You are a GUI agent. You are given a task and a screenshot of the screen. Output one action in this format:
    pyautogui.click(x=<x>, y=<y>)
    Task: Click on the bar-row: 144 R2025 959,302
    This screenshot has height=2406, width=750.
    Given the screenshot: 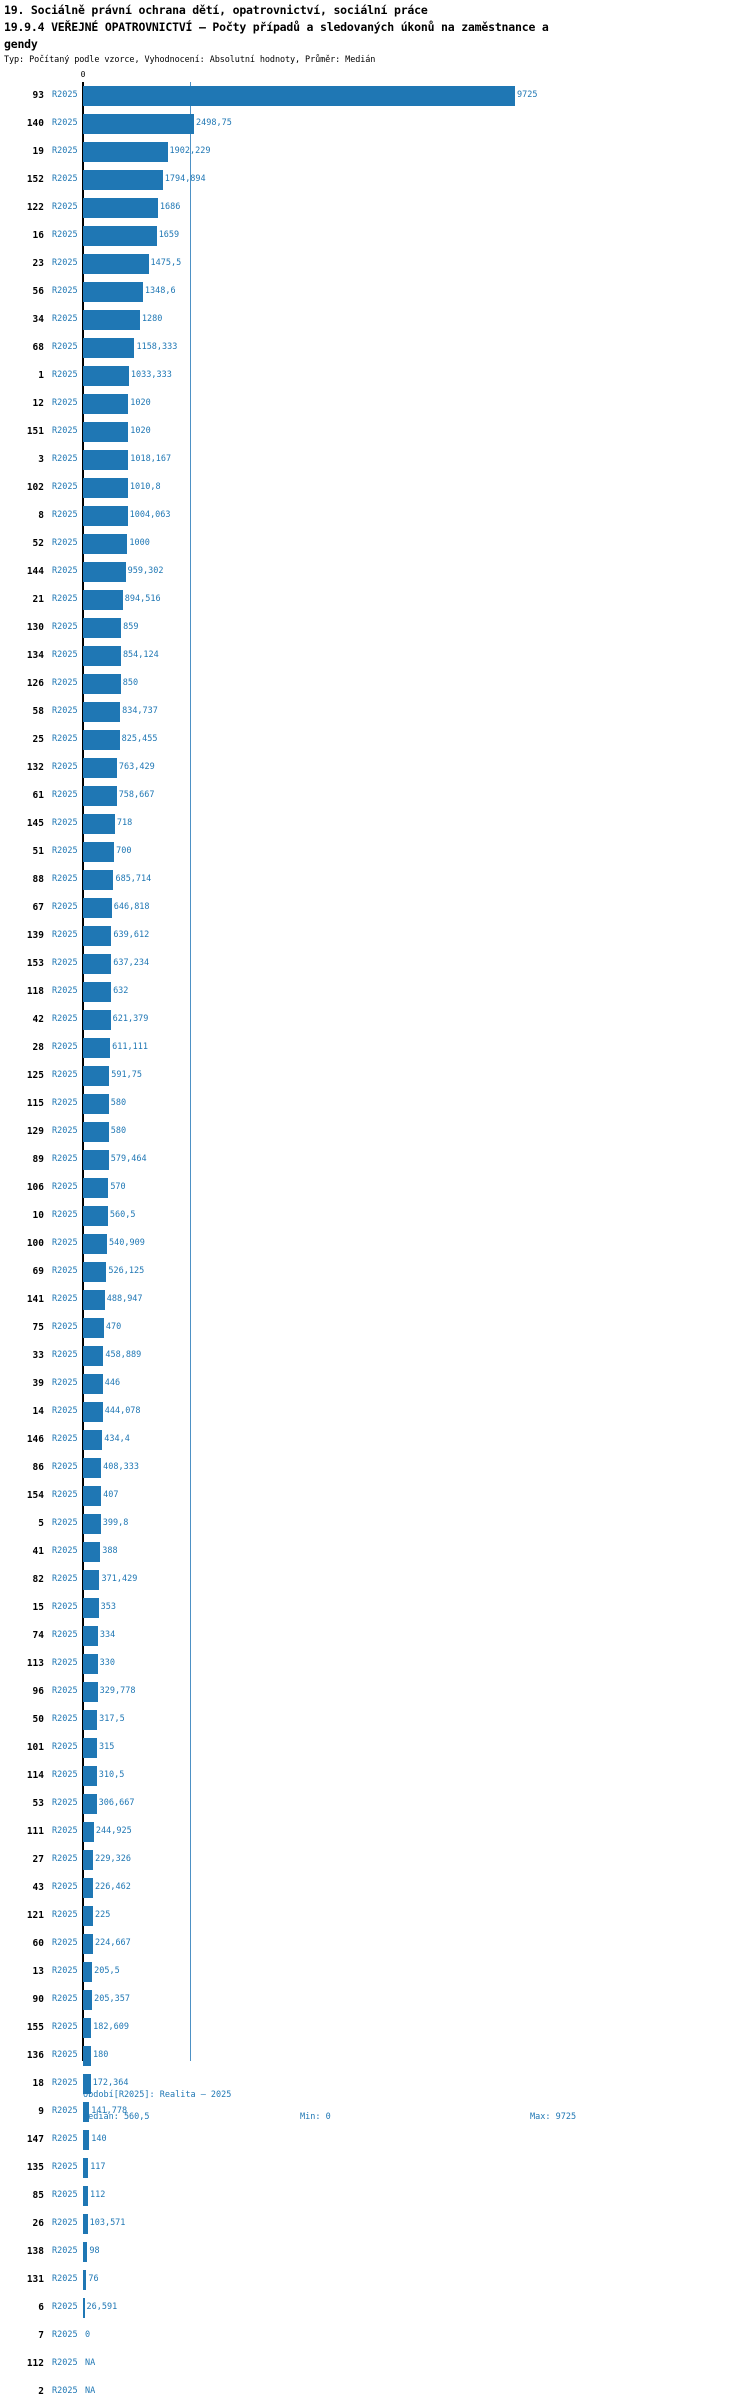 What is the action you would take?
    pyautogui.click(x=375, y=572)
    